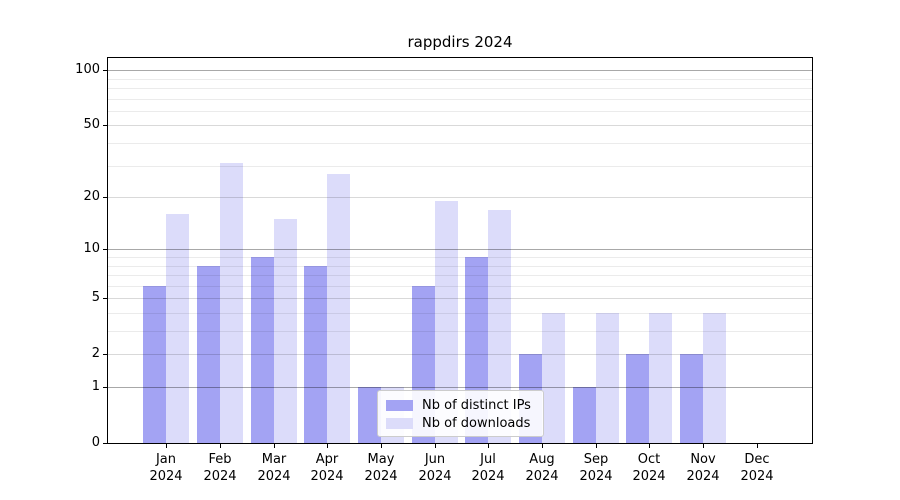 This screenshot has width=900, height=500. Describe the element at coordinates (166, 468) in the screenshot. I see `x-tick-label: Jan 2024` at that location.